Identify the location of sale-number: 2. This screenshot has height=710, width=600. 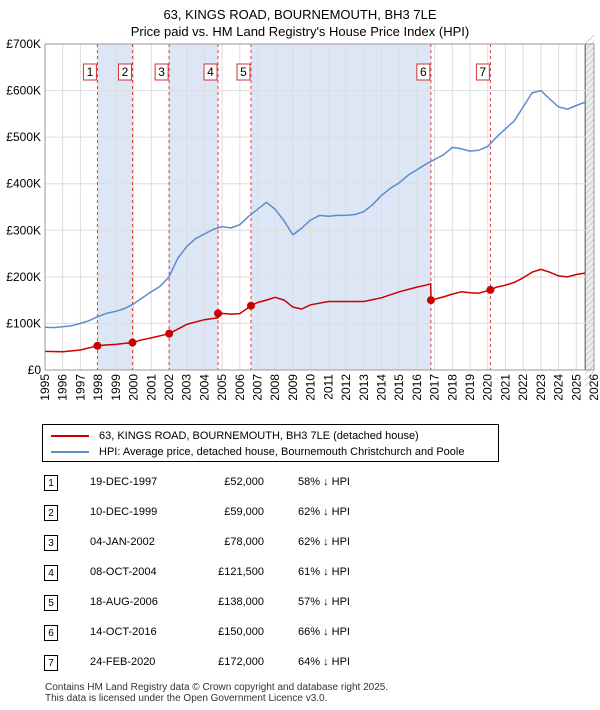
(51, 513).